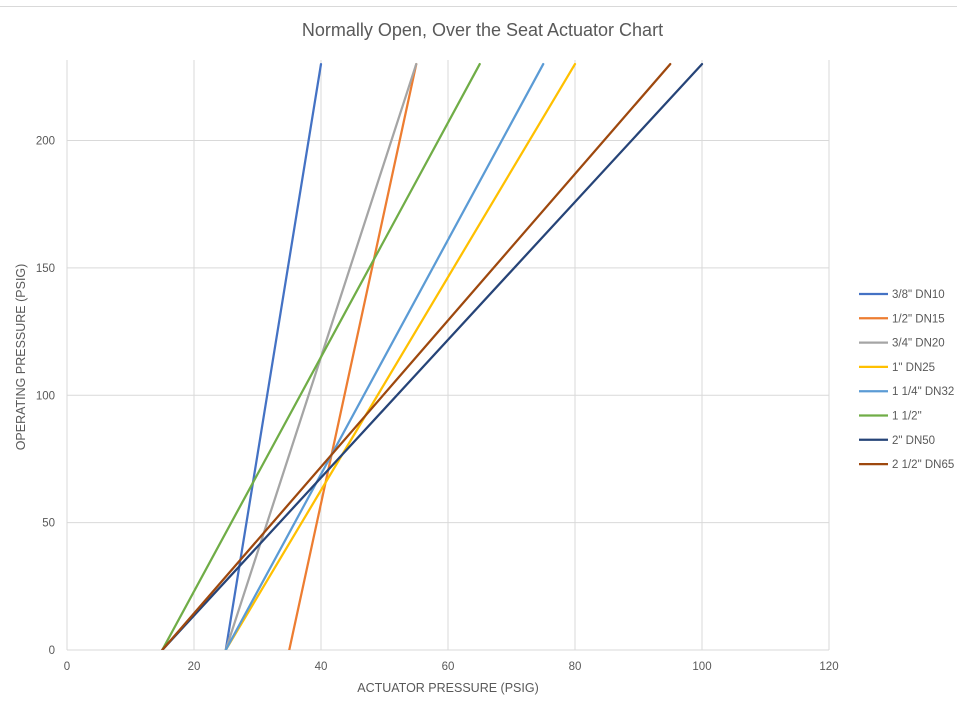  What do you see at coordinates (828, 667) in the screenshot?
I see `x-tick-label: 120` at bounding box center [828, 667].